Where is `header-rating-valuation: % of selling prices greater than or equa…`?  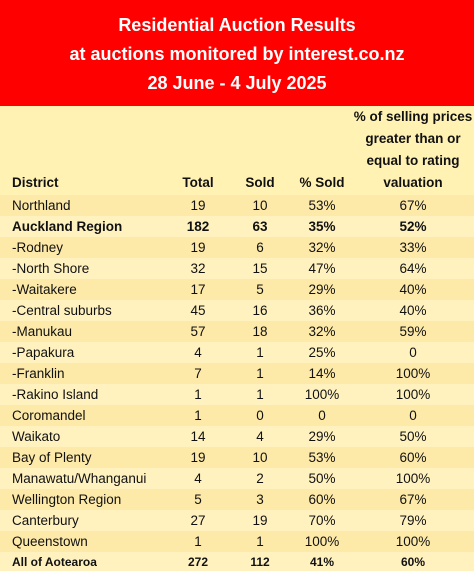 header-rating-valuation: % of selling prices greater than or equa… is located at coordinates (413, 150).